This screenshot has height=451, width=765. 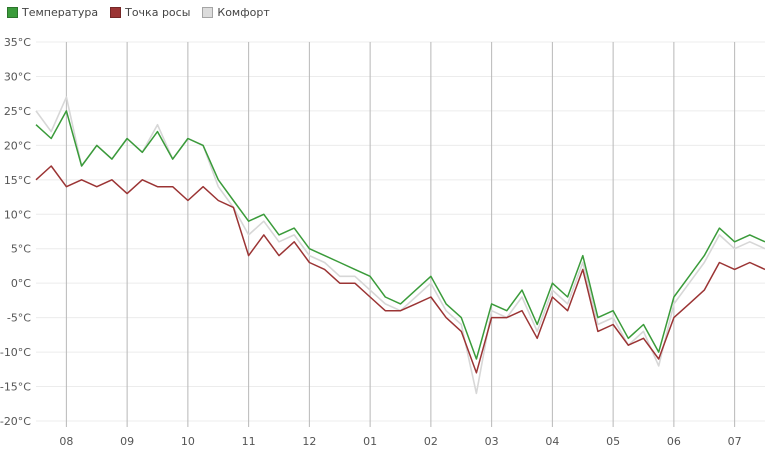 I want to click on y-tick-label: 35°C, so click(x=17, y=42).